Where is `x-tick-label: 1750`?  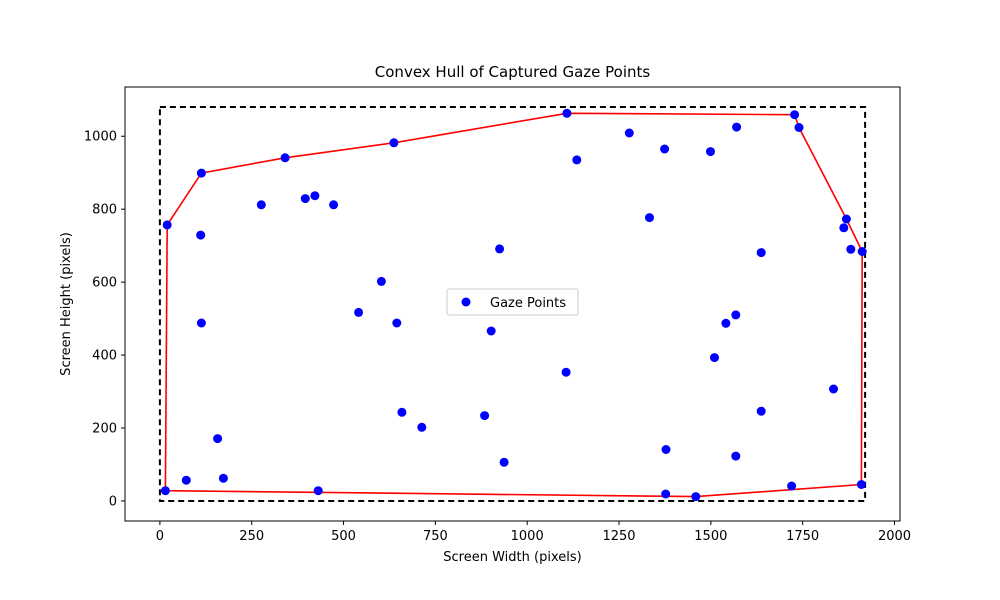
x-tick-label: 1750 is located at coordinates (802, 536).